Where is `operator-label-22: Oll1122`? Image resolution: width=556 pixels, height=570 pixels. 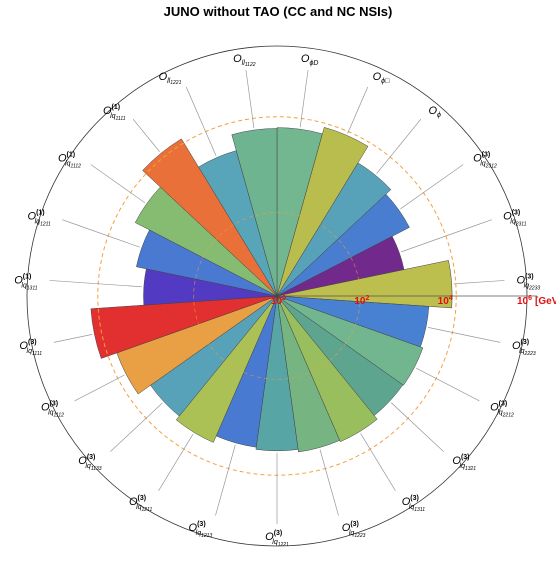 operator-label-22: Oll1122 is located at coordinates (244, 60).